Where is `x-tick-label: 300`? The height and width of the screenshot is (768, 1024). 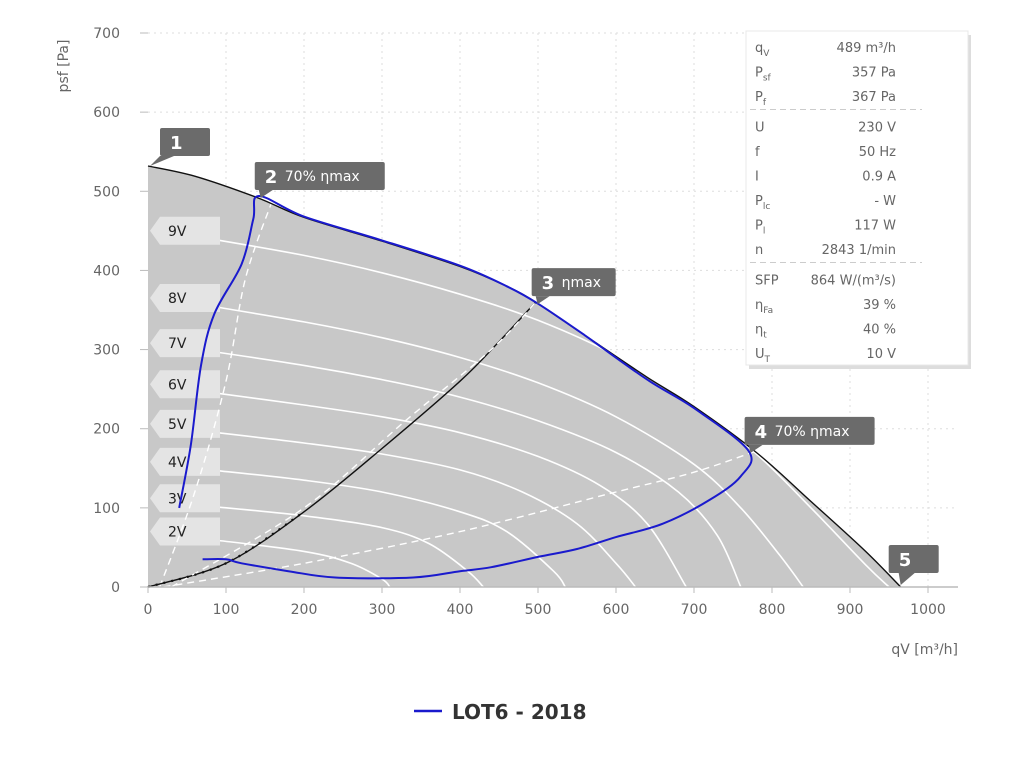 x-tick-label: 300 is located at coordinates (382, 610).